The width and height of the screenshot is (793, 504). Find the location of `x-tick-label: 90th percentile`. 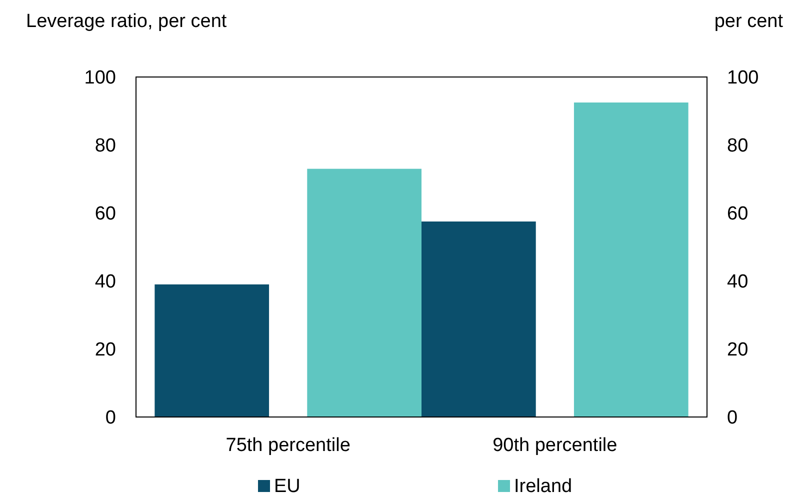

x-tick-label: 90th percentile is located at coordinates (555, 445).